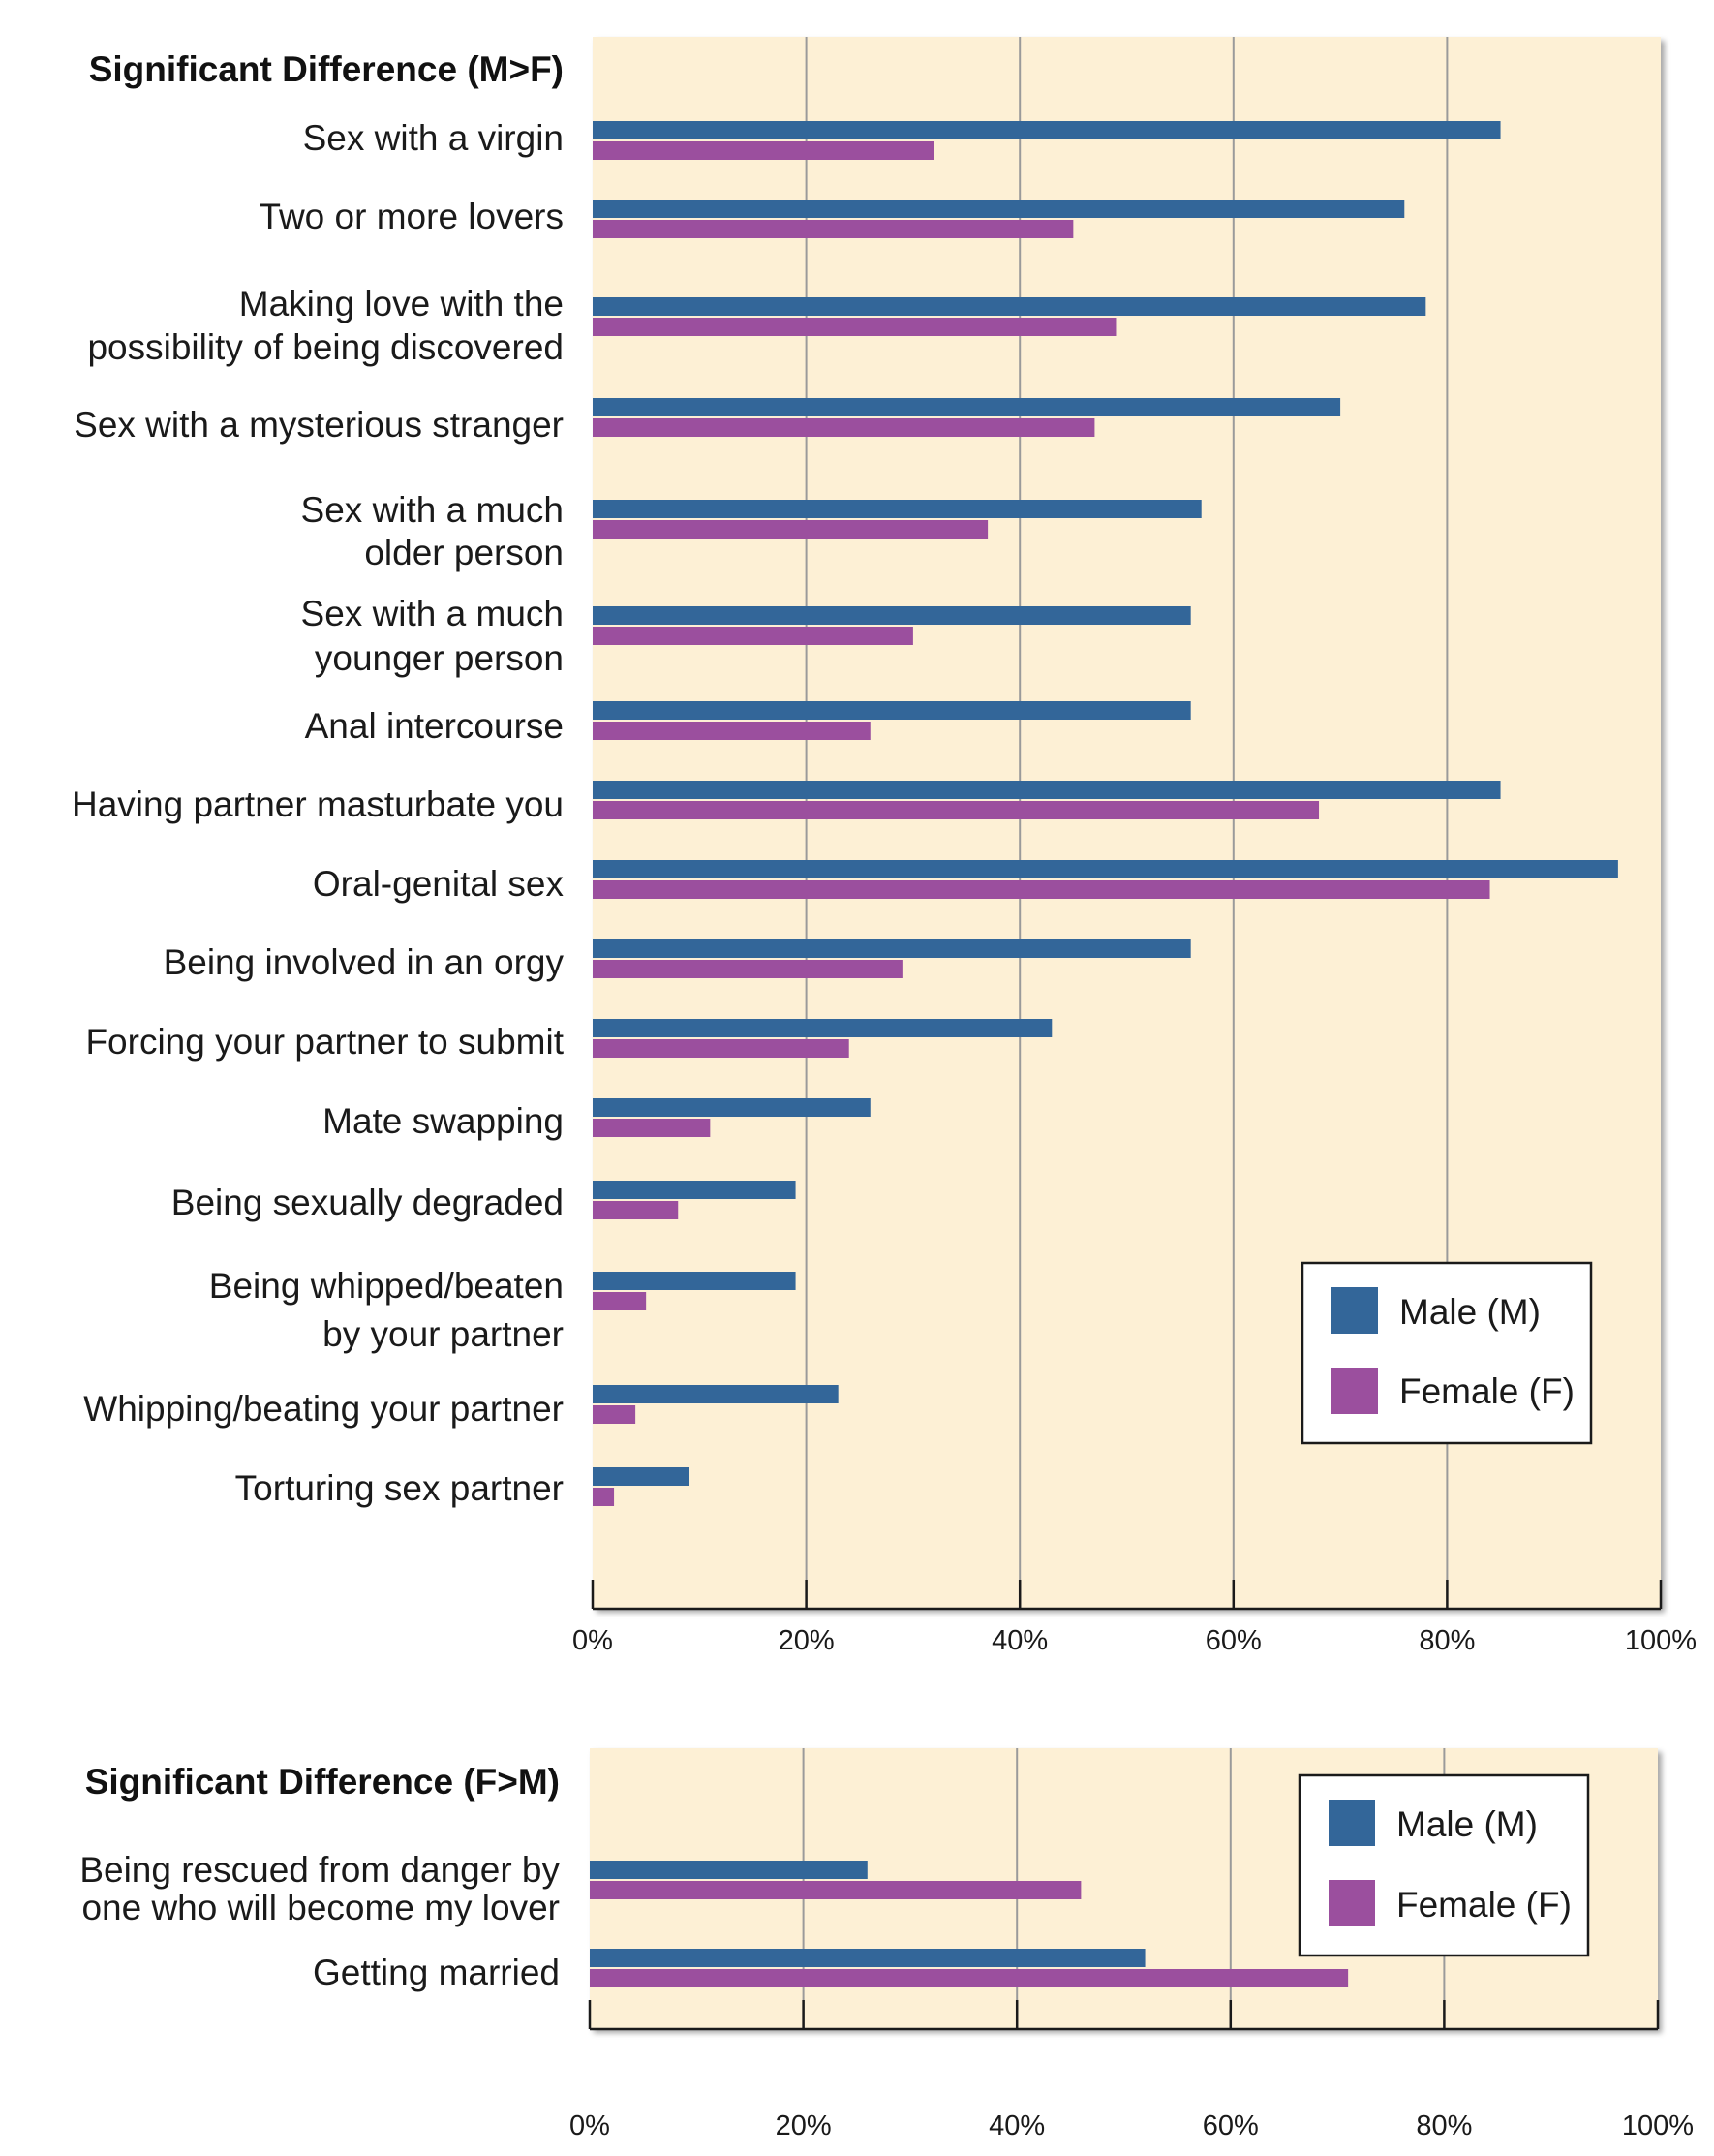  Describe the element at coordinates (367, 1202) in the screenshot. I see `category-label: Being sexually degraded` at that location.